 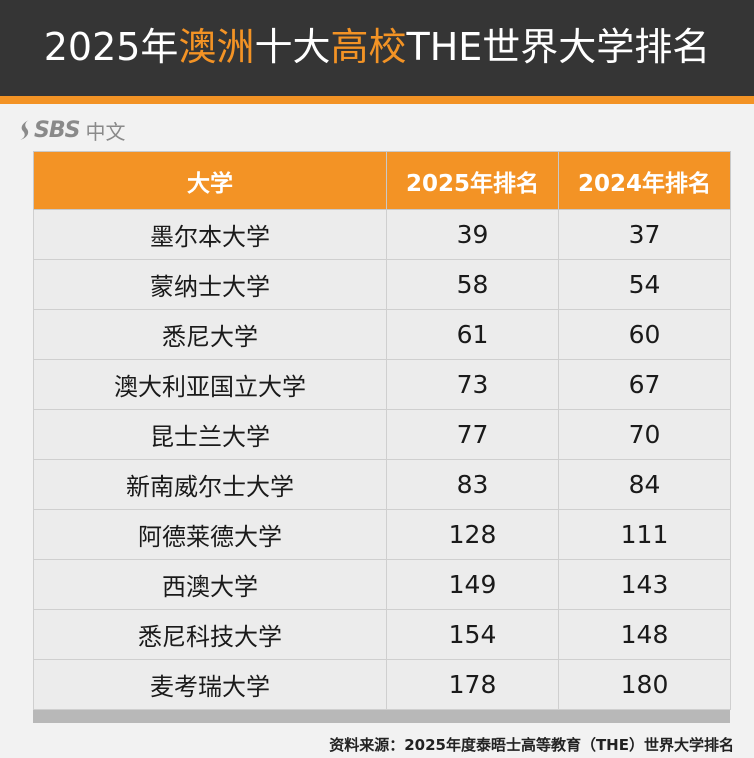 I want to click on title-highlight-universities: 高校, so click(x=368, y=47).